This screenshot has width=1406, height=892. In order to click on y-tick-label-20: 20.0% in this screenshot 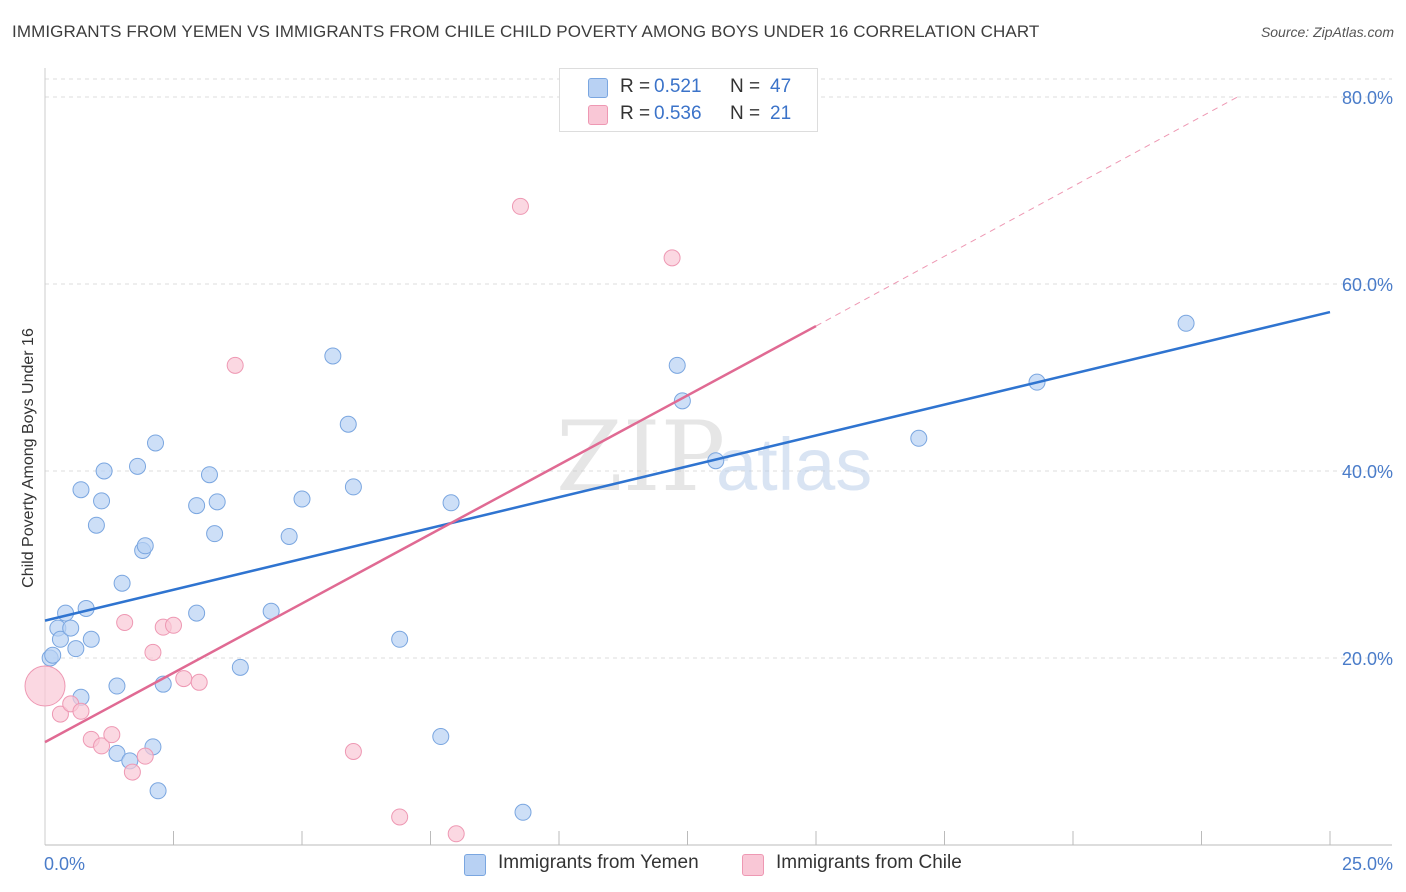, I will do `click(1367, 659)`.